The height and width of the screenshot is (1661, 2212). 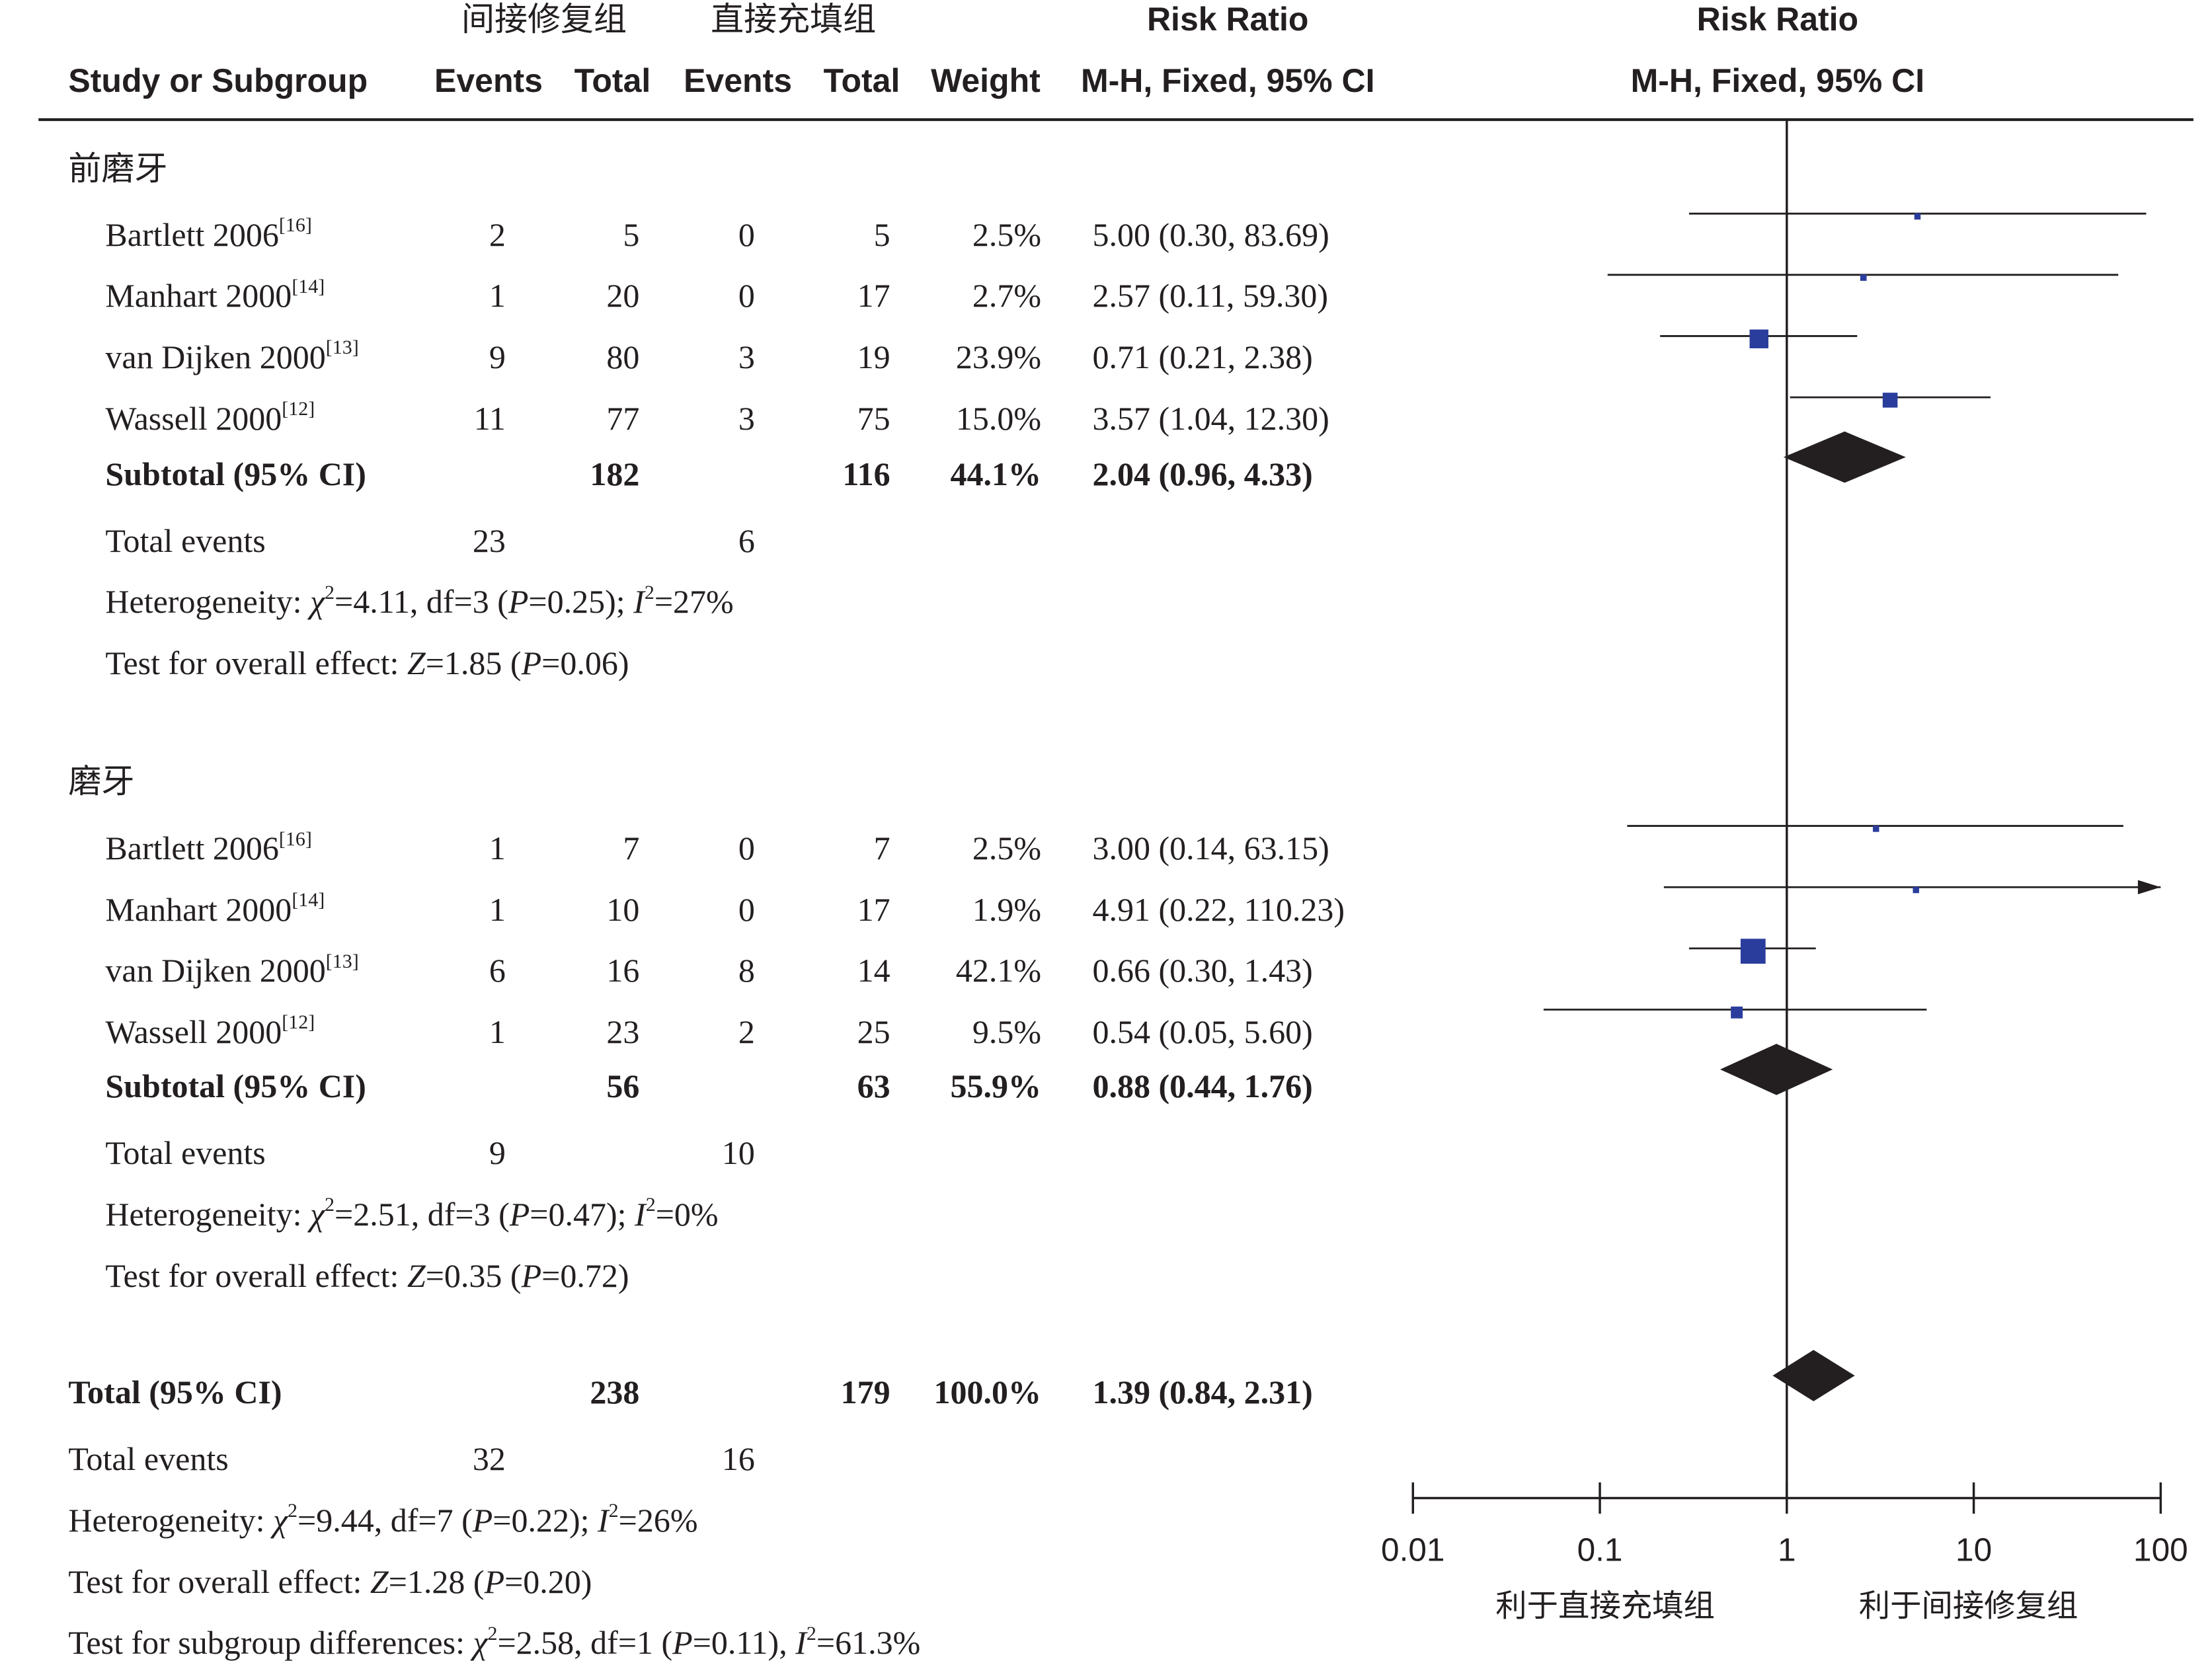 What do you see at coordinates (193, 418) in the screenshot?
I see `premolar-study-4-study-name: Wassell 2000` at bounding box center [193, 418].